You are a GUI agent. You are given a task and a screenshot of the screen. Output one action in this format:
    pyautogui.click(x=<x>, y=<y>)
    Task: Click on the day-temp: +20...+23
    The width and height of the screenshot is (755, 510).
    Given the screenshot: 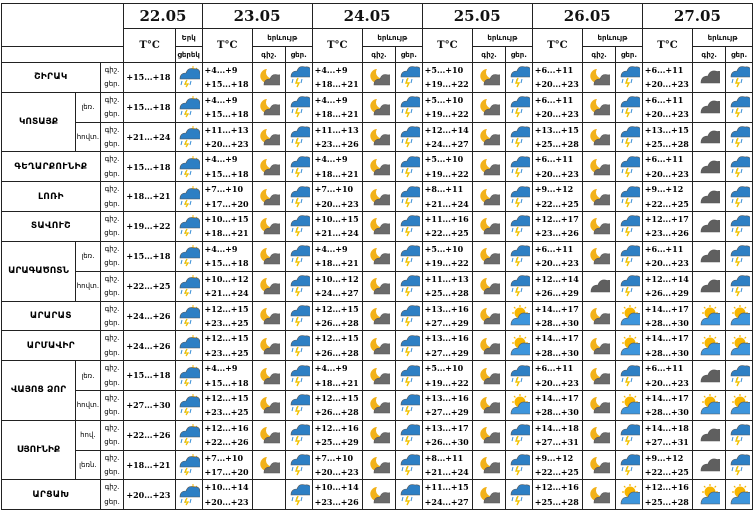 What is the action you would take?
    pyautogui.click(x=556, y=84)
    